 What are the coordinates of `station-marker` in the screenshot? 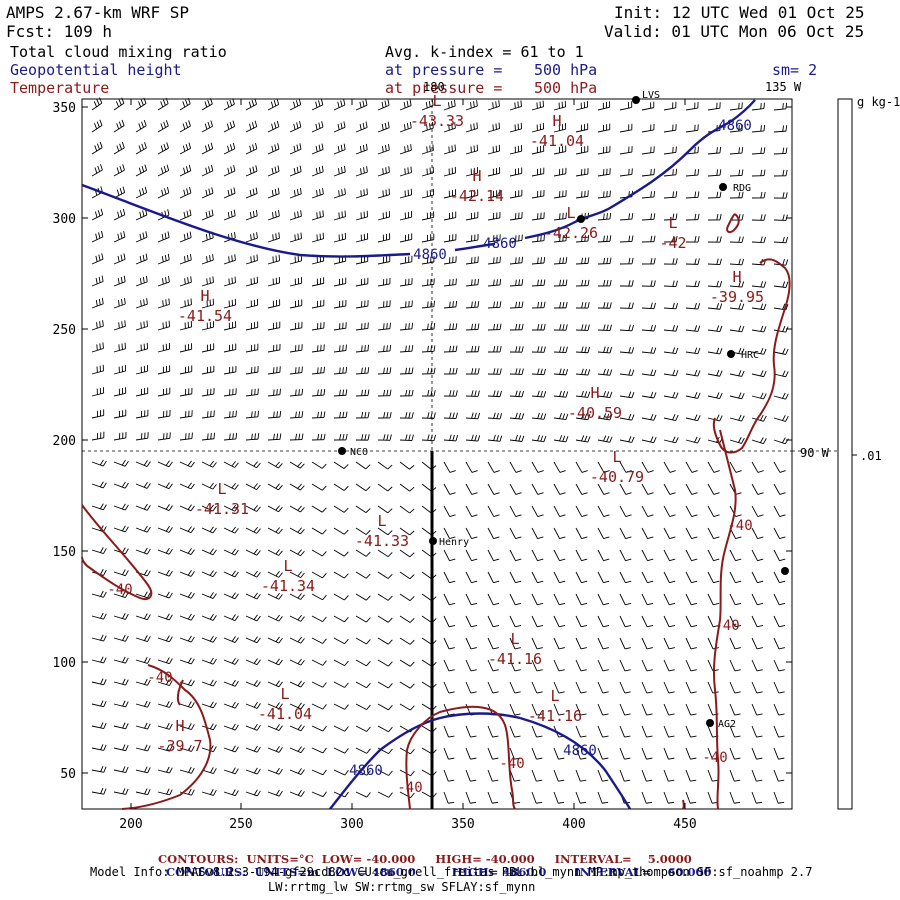 It's located at (785, 571).